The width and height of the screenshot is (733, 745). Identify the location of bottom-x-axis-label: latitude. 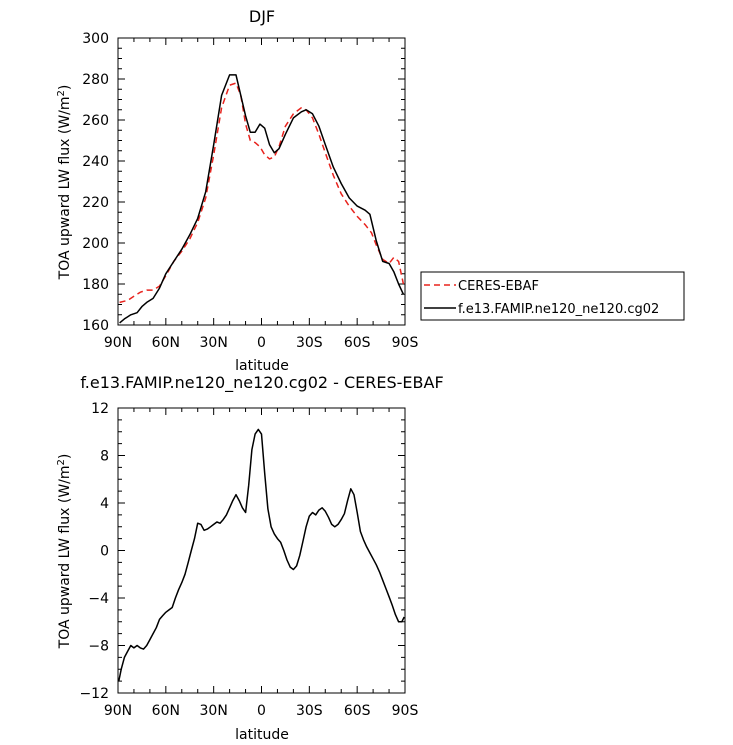
(262, 735).